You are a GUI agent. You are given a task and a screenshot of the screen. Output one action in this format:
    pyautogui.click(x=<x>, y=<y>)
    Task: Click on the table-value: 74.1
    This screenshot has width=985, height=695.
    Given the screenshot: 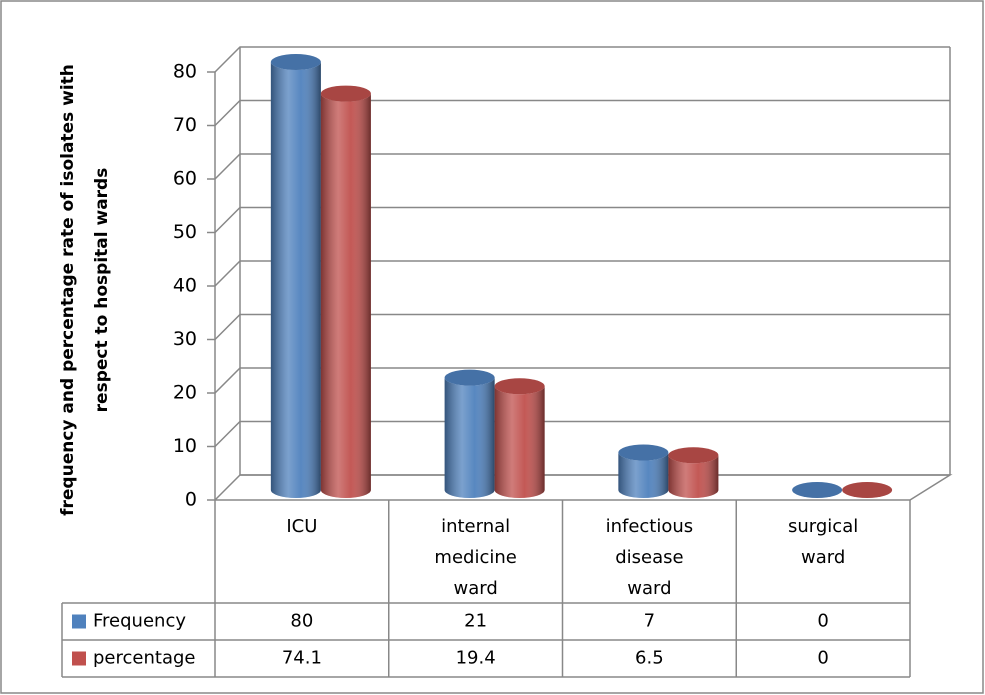 What is the action you would take?
    pyautogui.click(x=302, y=658)
    